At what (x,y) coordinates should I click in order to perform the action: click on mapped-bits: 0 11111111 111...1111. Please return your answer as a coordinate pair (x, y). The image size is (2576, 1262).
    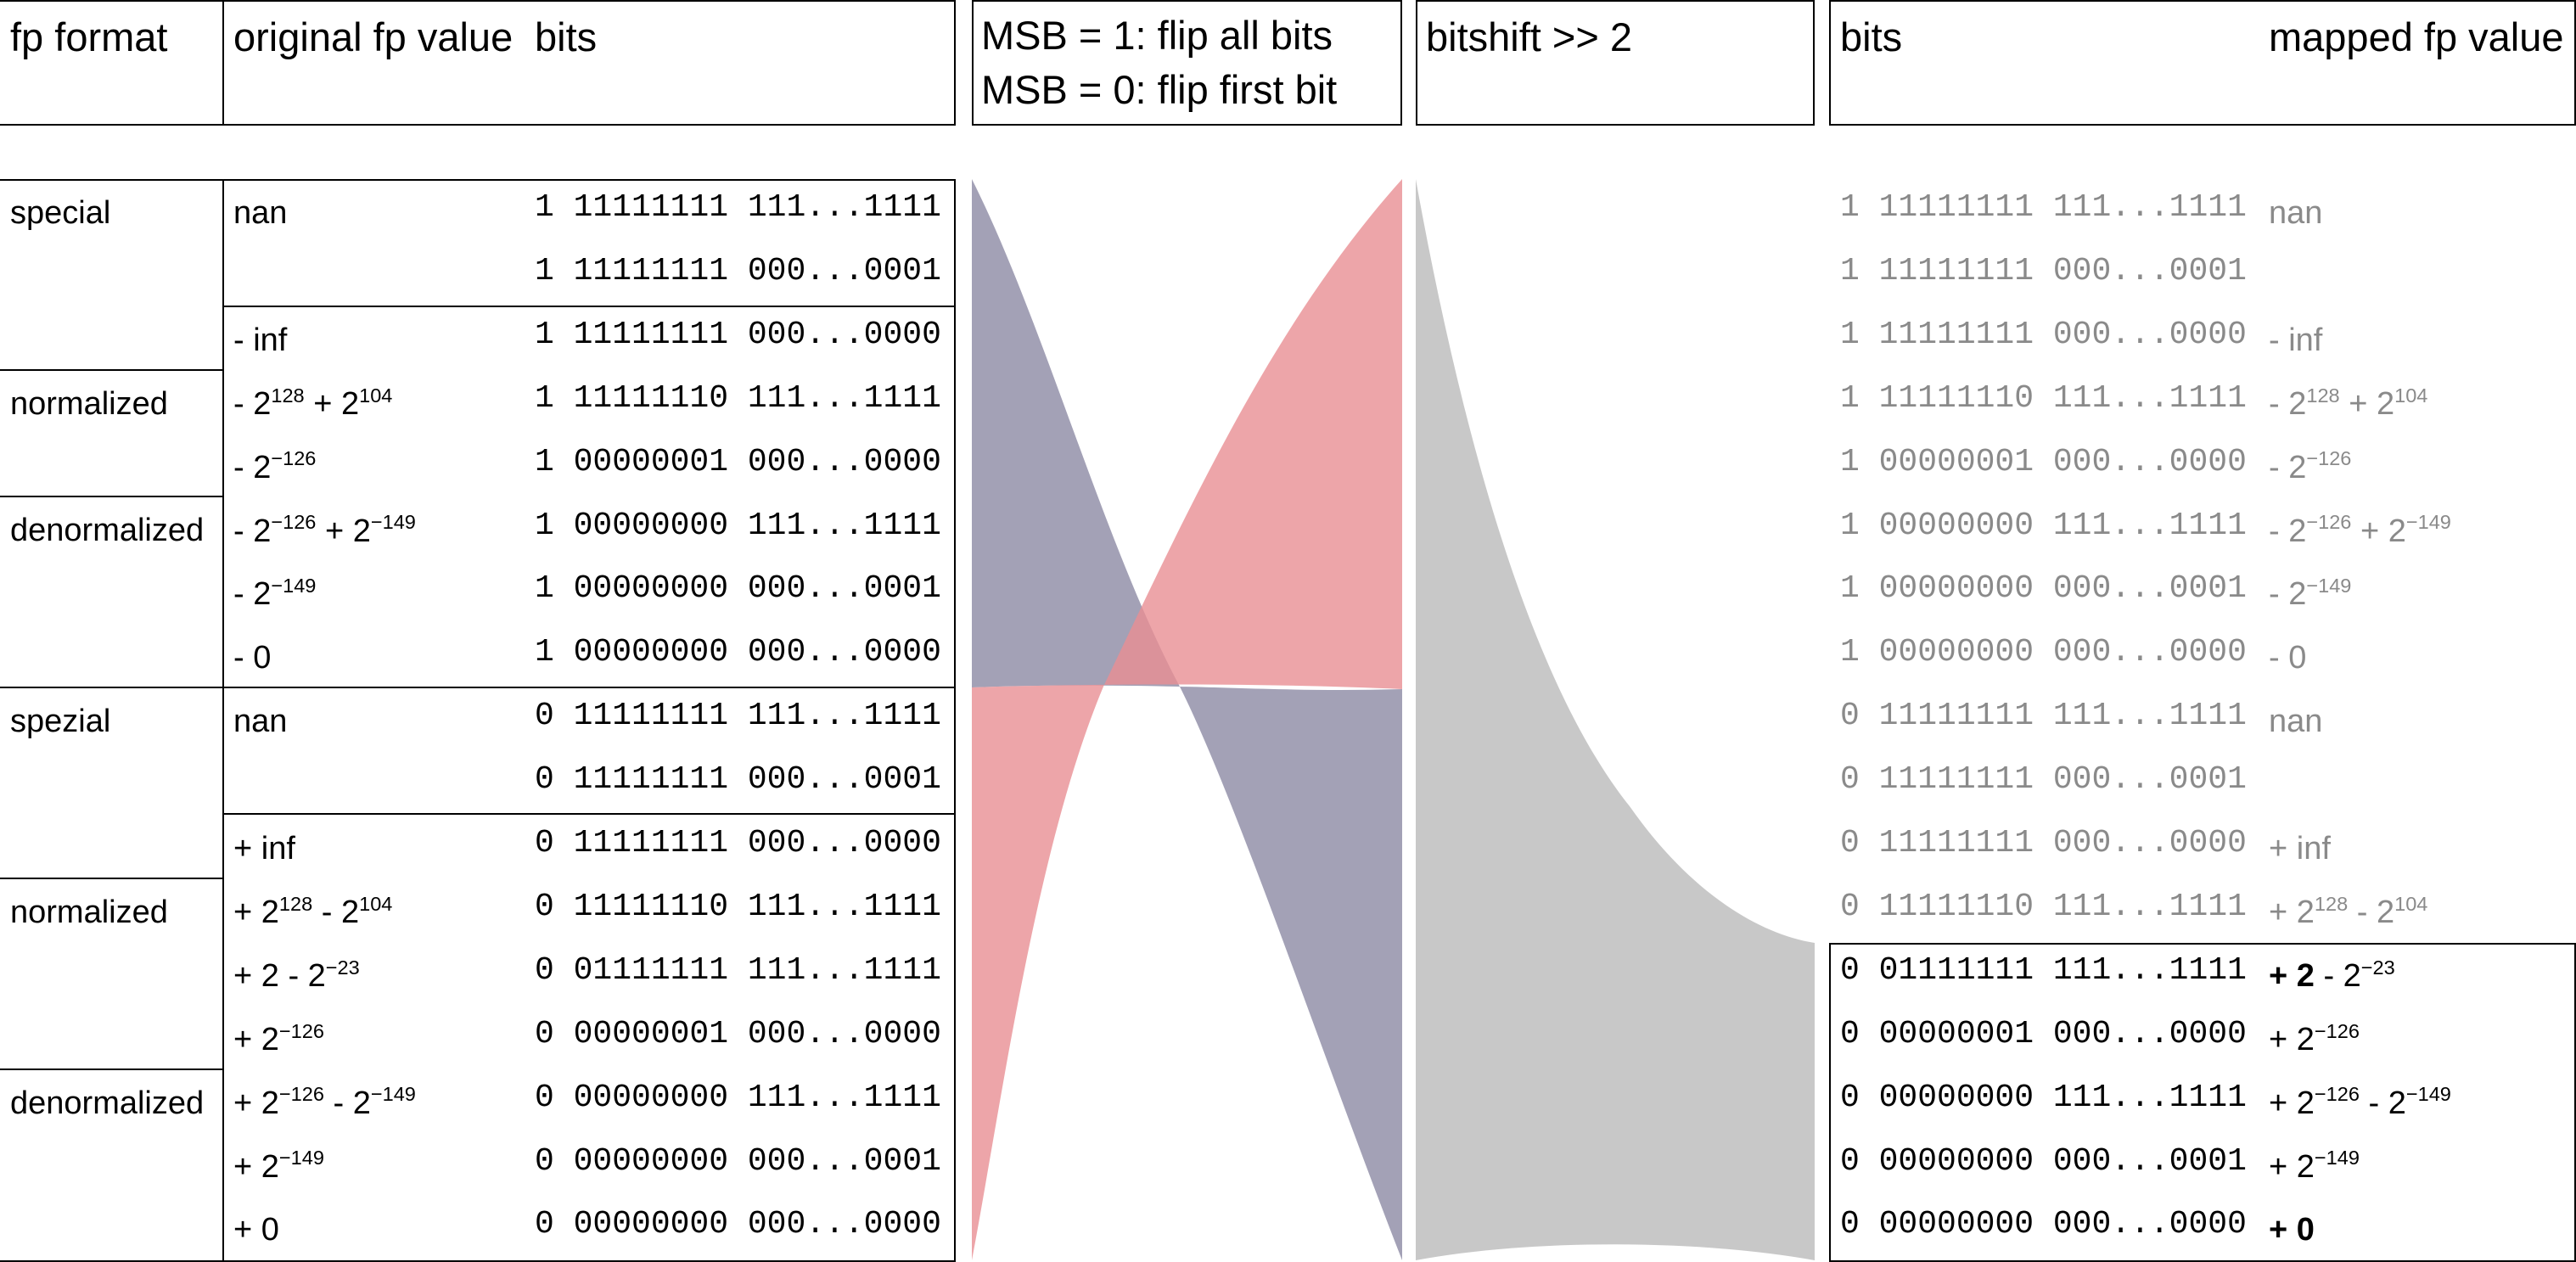
    Looking at the image, I should click on (2043, 716).